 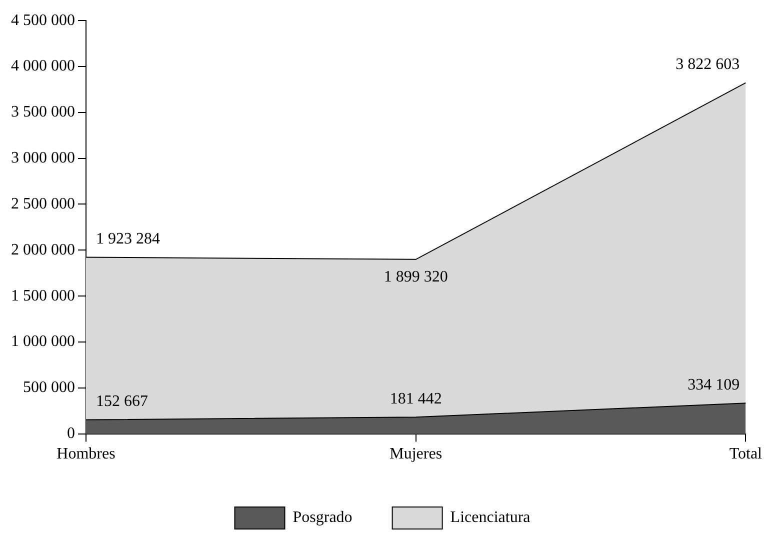 I want to click on legend-label: Posgrado, so click(x=322, y=517).